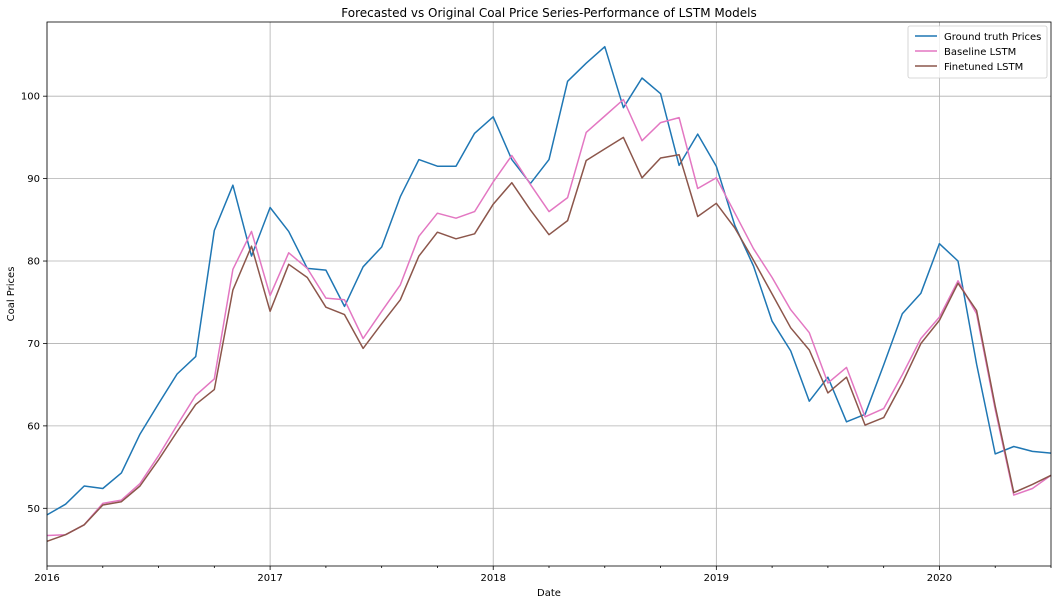 This screenshot has height=604, width=1058. What do you see at coordinates (30, 97) in the screenshot?
I see `y-tick-label-100: 100` at bounding box center [30, 97].